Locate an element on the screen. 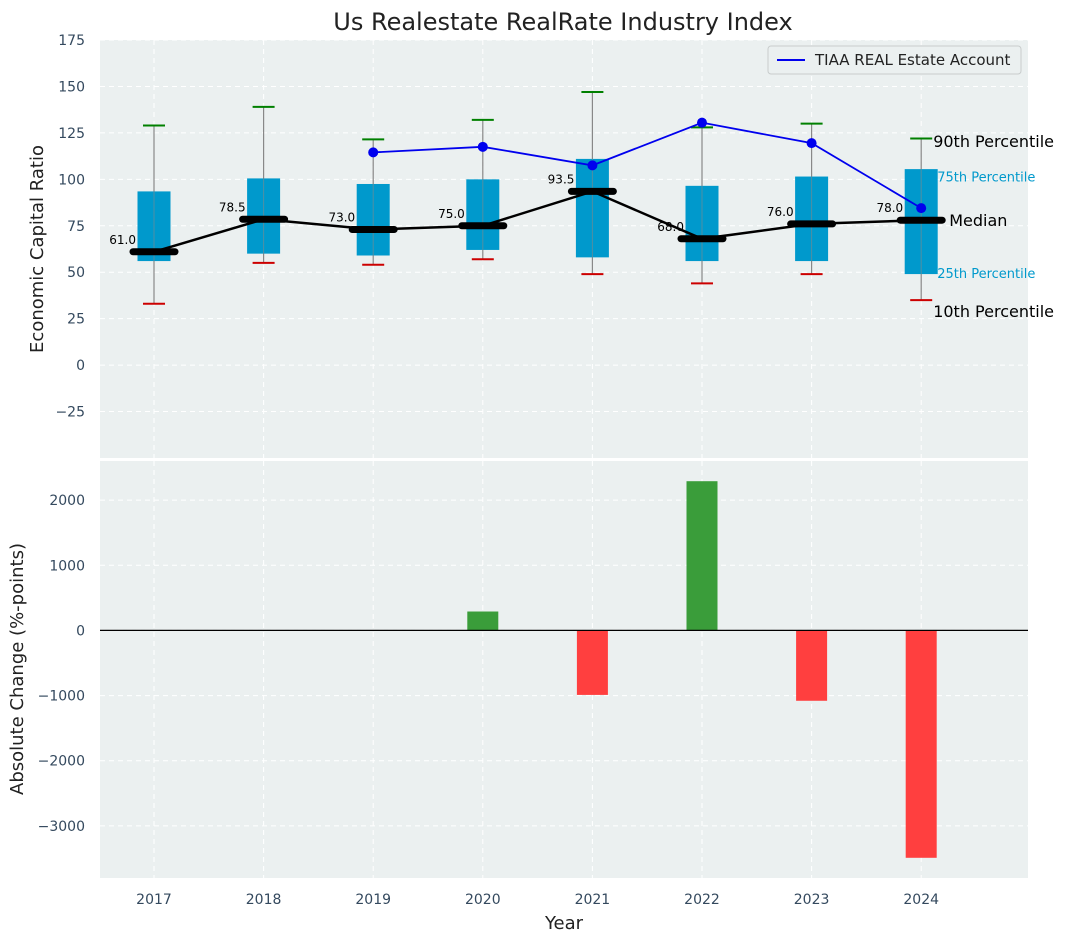 This screenshot has width=1067, height=942. legend: TIAA REAL Estate Account is located at coordinates (894, 60).